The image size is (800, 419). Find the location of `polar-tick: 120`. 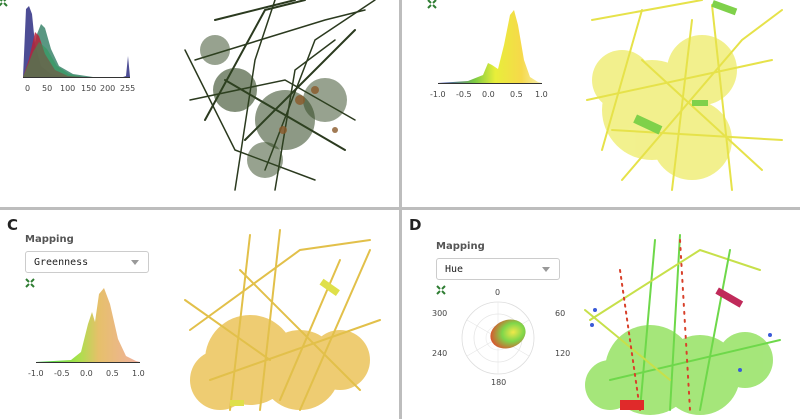

polar-tick: 120 is located at coordinates (563, 353).